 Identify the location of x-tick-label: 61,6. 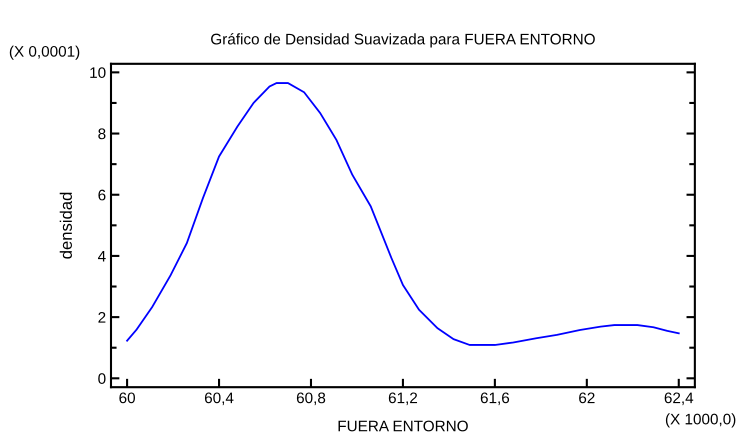
(495, 399).